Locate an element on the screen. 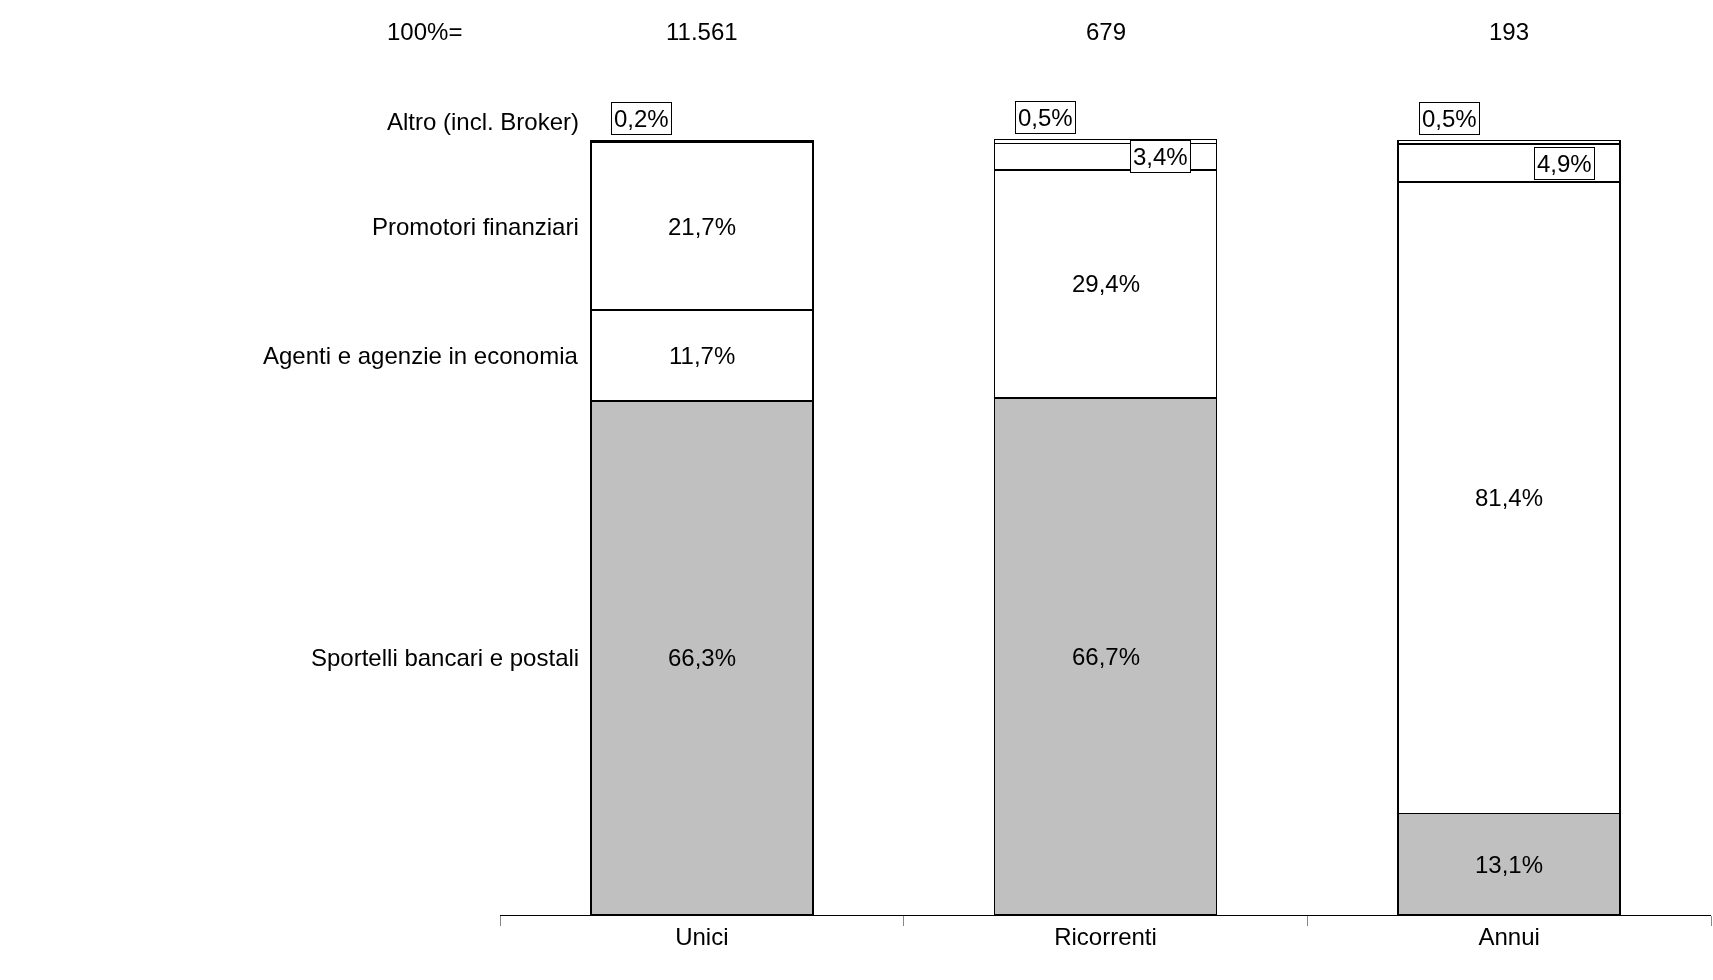 The image size is (1713, 980). legend-label: Altro (incl. Broker) is located at coordinates (483, 121).